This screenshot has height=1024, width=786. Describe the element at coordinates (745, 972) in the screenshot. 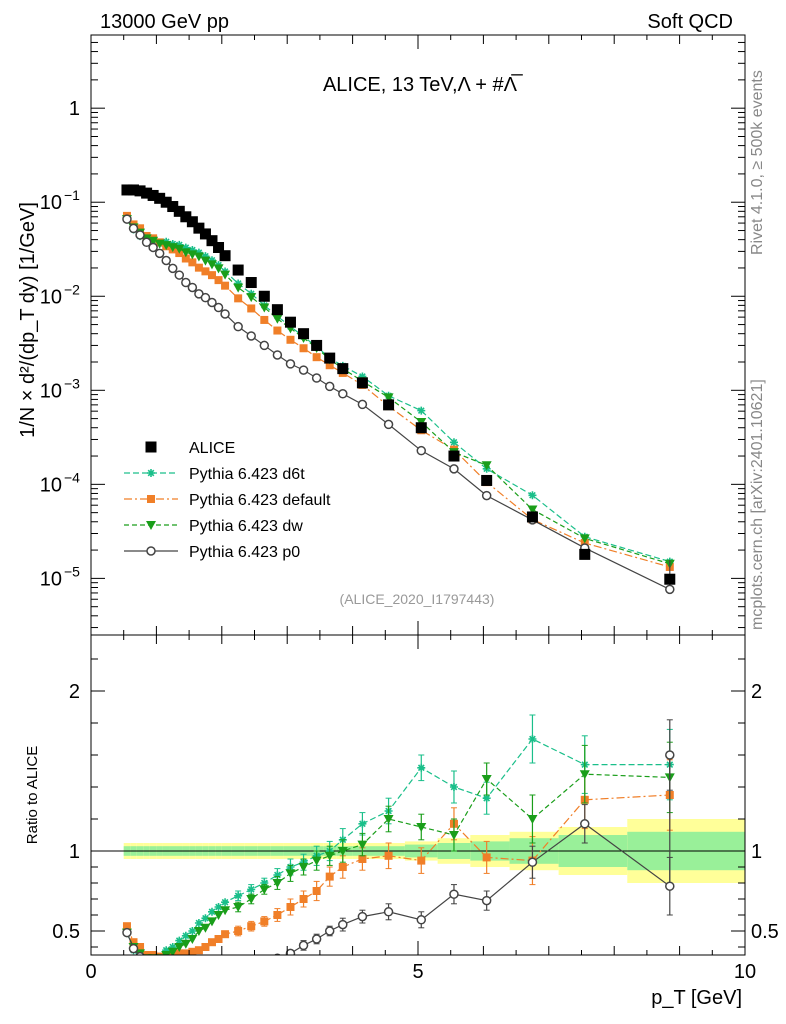

I see `x-tick-label: 10` at that location.